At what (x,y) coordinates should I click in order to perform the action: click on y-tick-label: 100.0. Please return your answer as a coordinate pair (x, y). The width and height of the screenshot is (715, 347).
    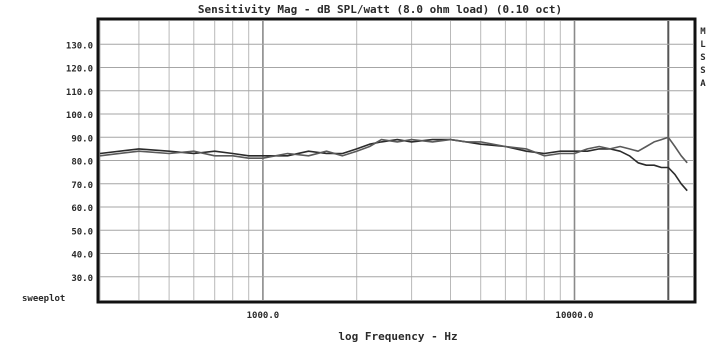
    Looking at the image, I should click on (79, 116).